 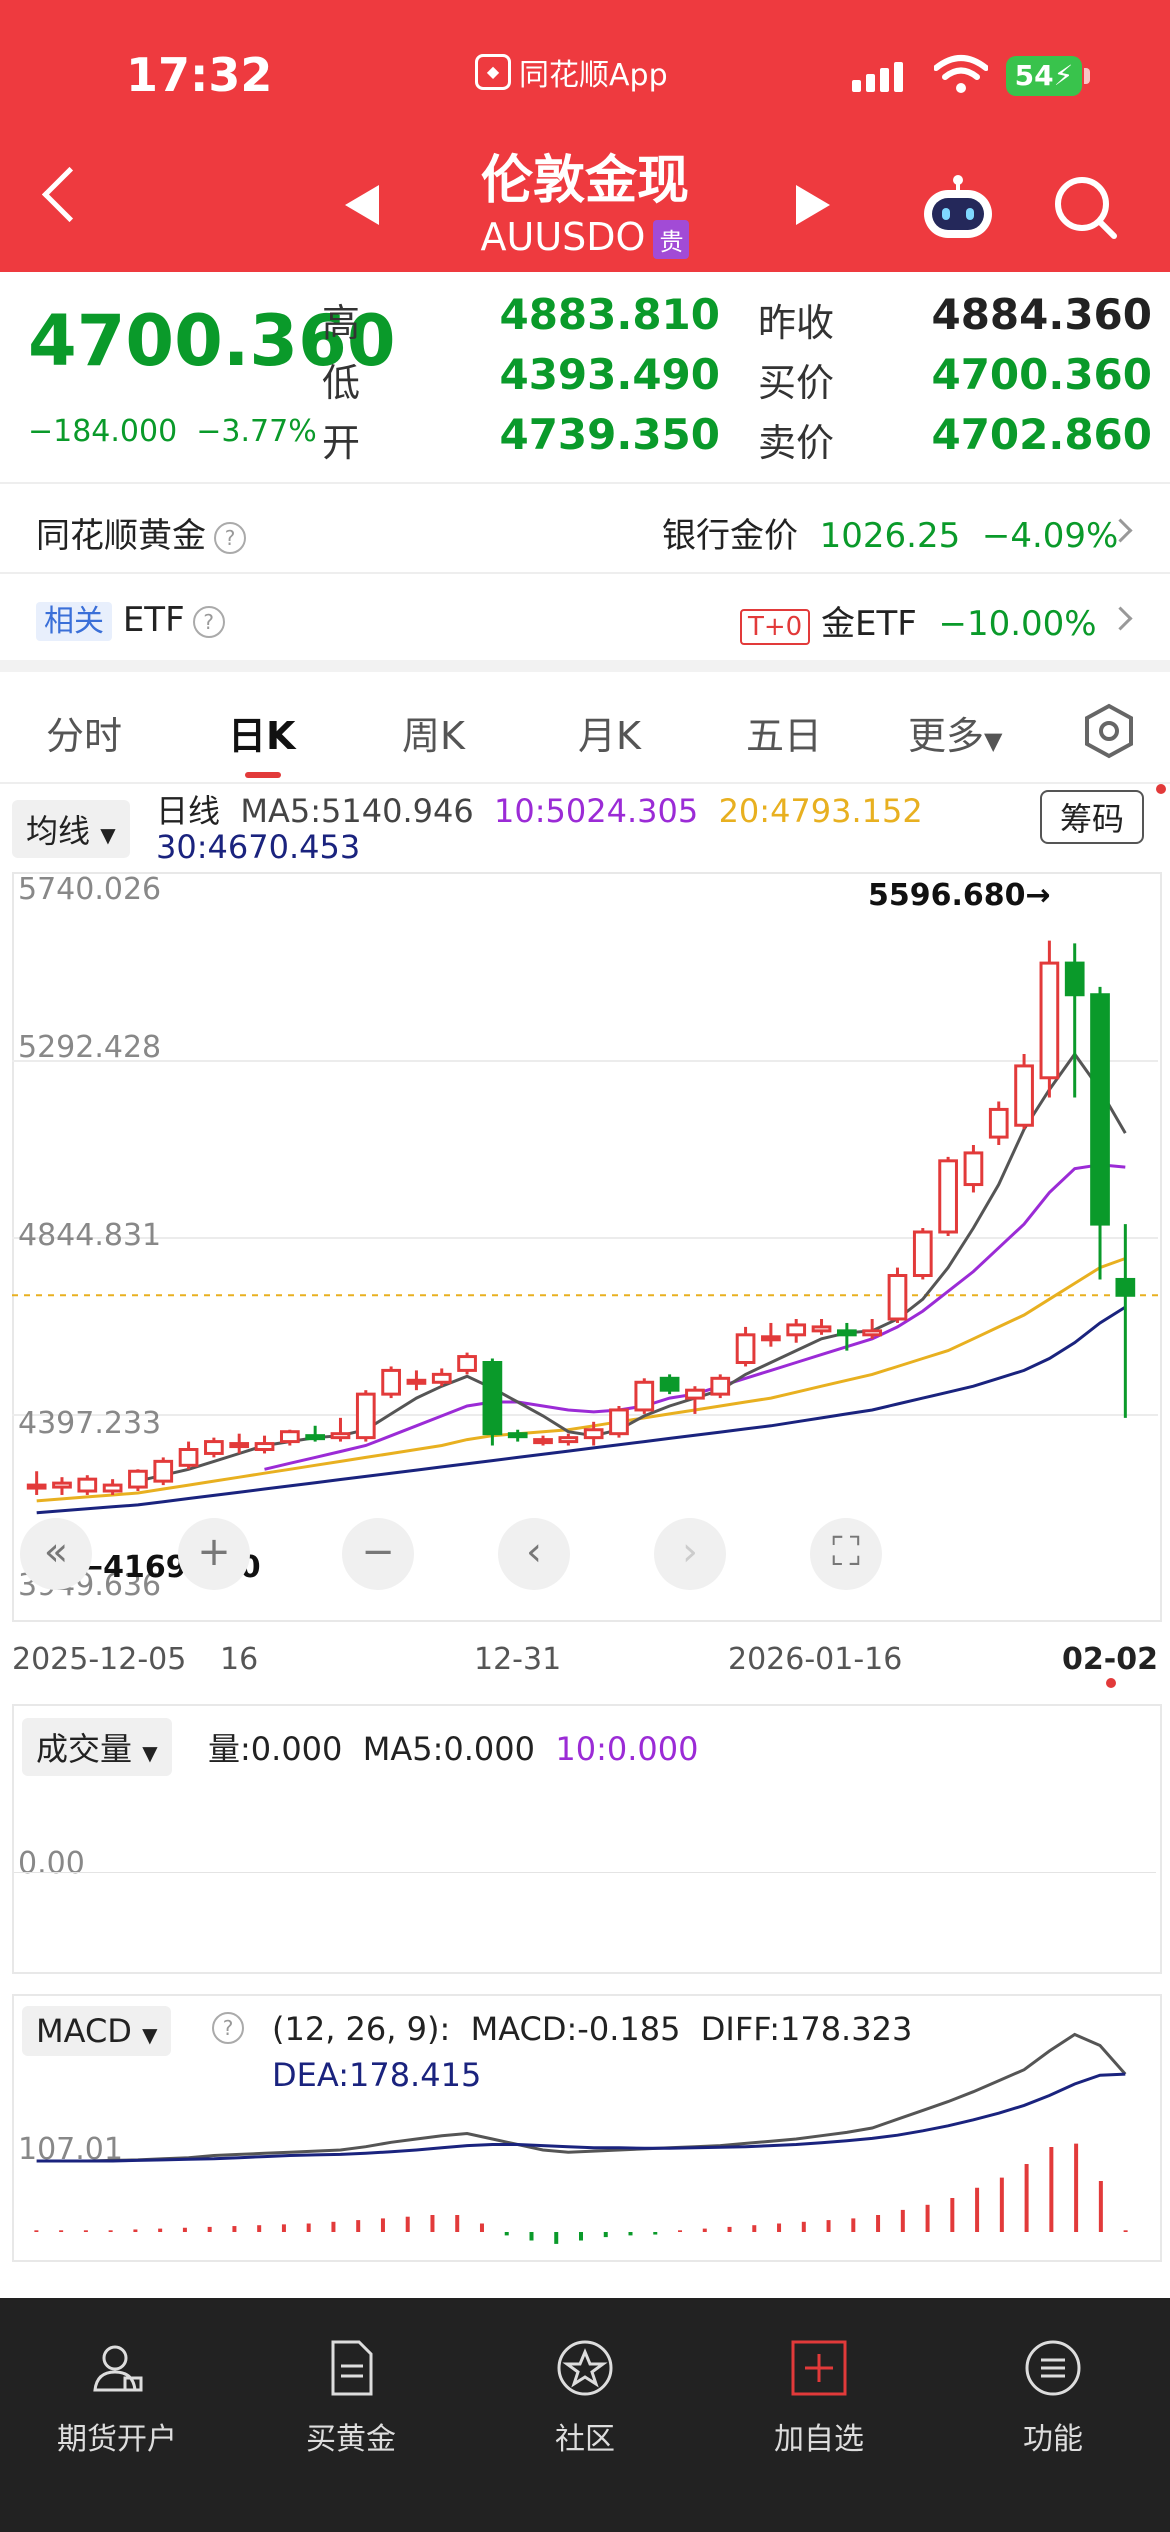 I want to click on scroll-left-icon: ‹, so click(x=534, y=1554).